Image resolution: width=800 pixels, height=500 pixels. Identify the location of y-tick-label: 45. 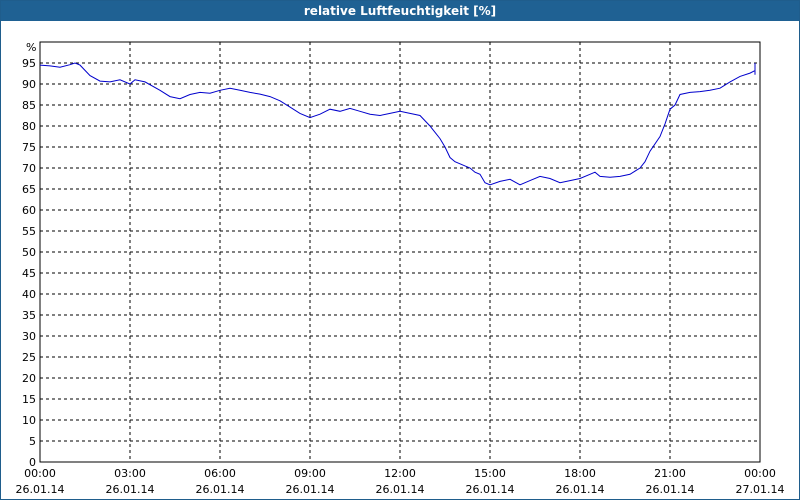
(29, 273).